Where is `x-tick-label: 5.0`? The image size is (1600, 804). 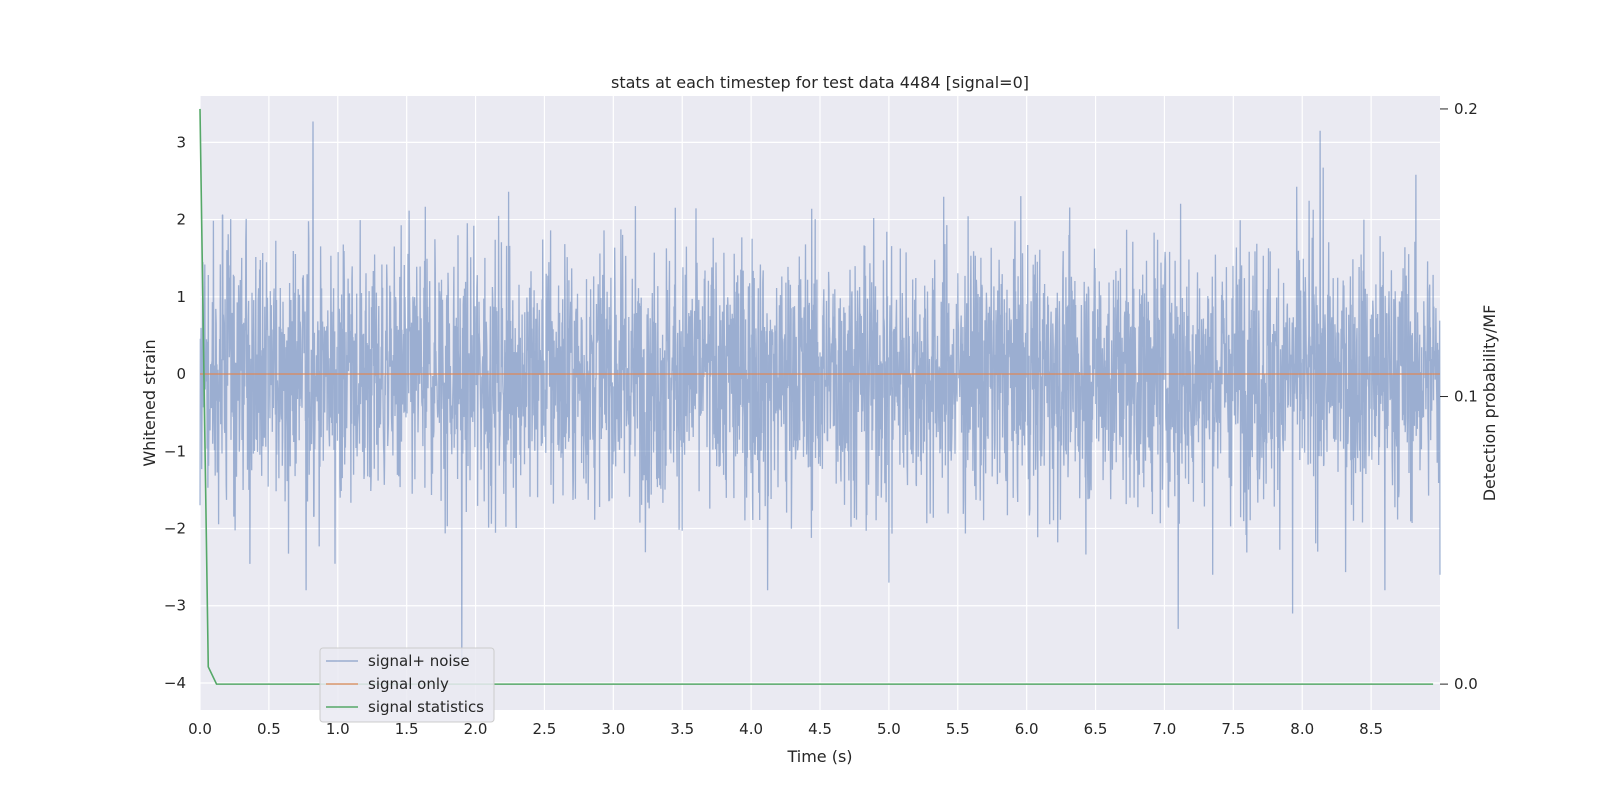 x-tick-label: 5.0 is located at coordinates (889, 729).